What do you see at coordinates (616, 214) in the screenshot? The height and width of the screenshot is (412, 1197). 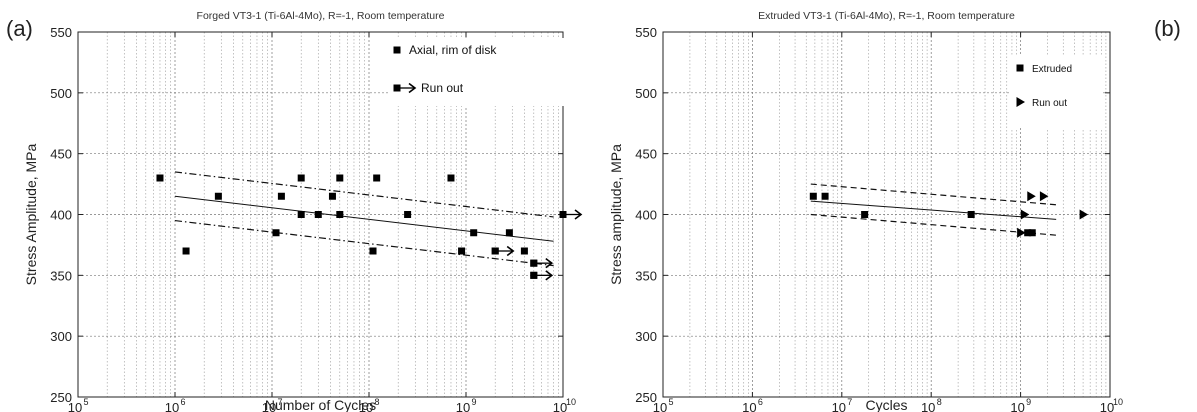 I see `y-axis-label: Stress amplitude, MPa` at bounding box center [616, 214].